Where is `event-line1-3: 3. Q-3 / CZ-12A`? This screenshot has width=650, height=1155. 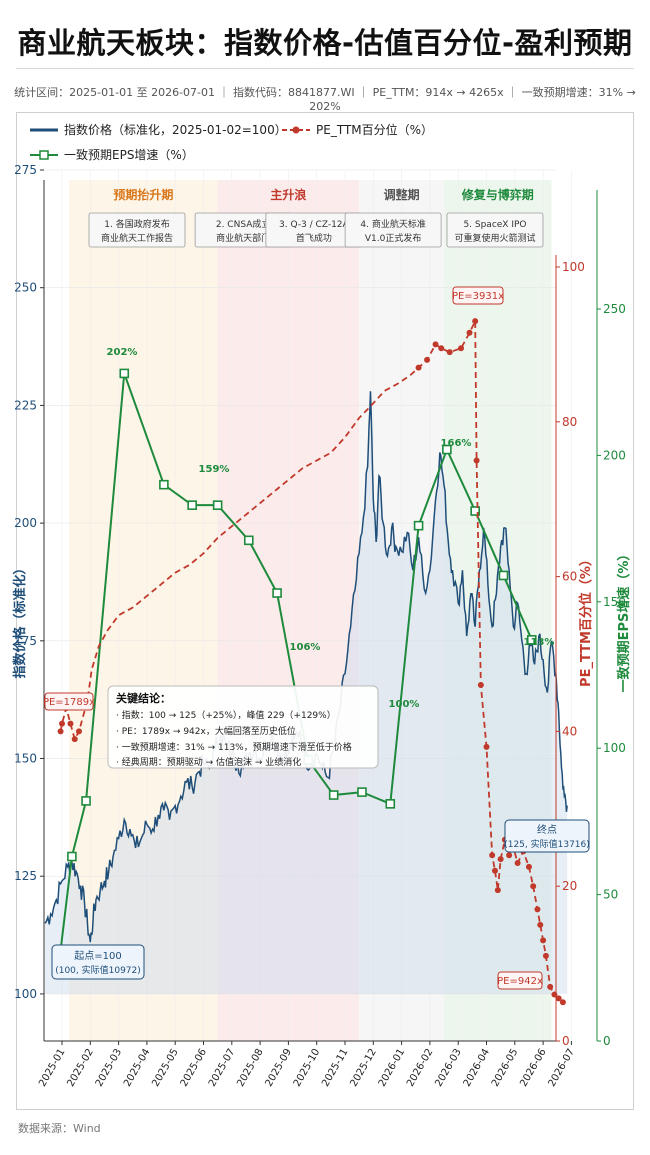
event-line1-3: 3. Q-3 / CZ-12A is located at coordinates (314, 225).